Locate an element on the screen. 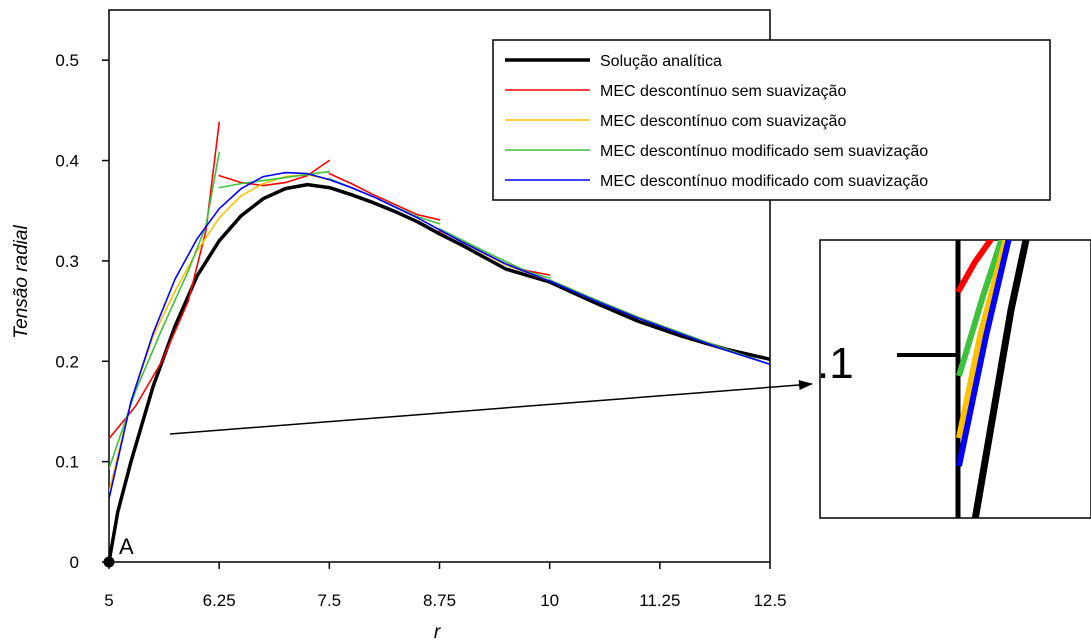  y-tick-label: 0 is located at coordinates (74, 562).